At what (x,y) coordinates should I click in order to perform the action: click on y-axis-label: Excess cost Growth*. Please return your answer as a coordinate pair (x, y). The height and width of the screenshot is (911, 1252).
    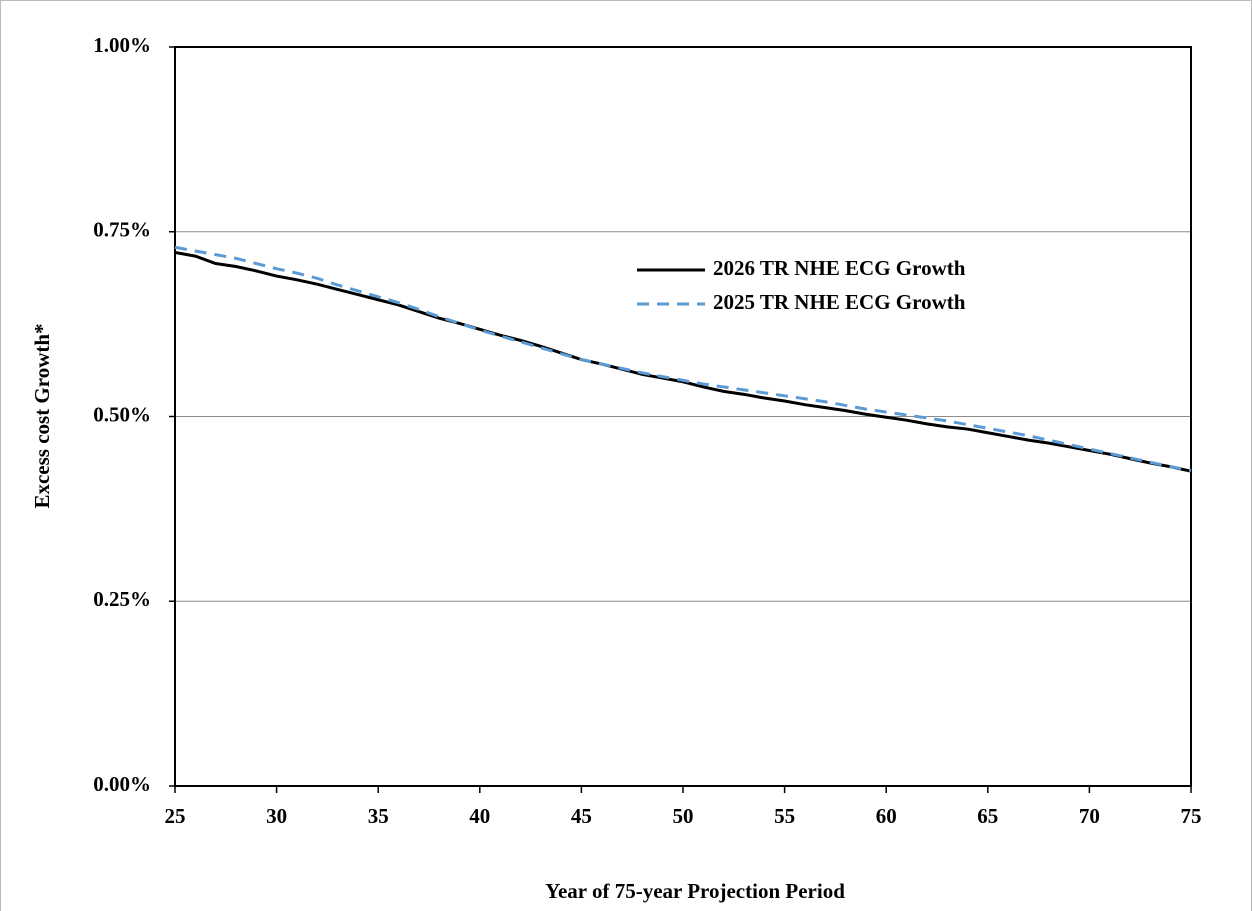
    Looking at the image, I should click on (42, 415).